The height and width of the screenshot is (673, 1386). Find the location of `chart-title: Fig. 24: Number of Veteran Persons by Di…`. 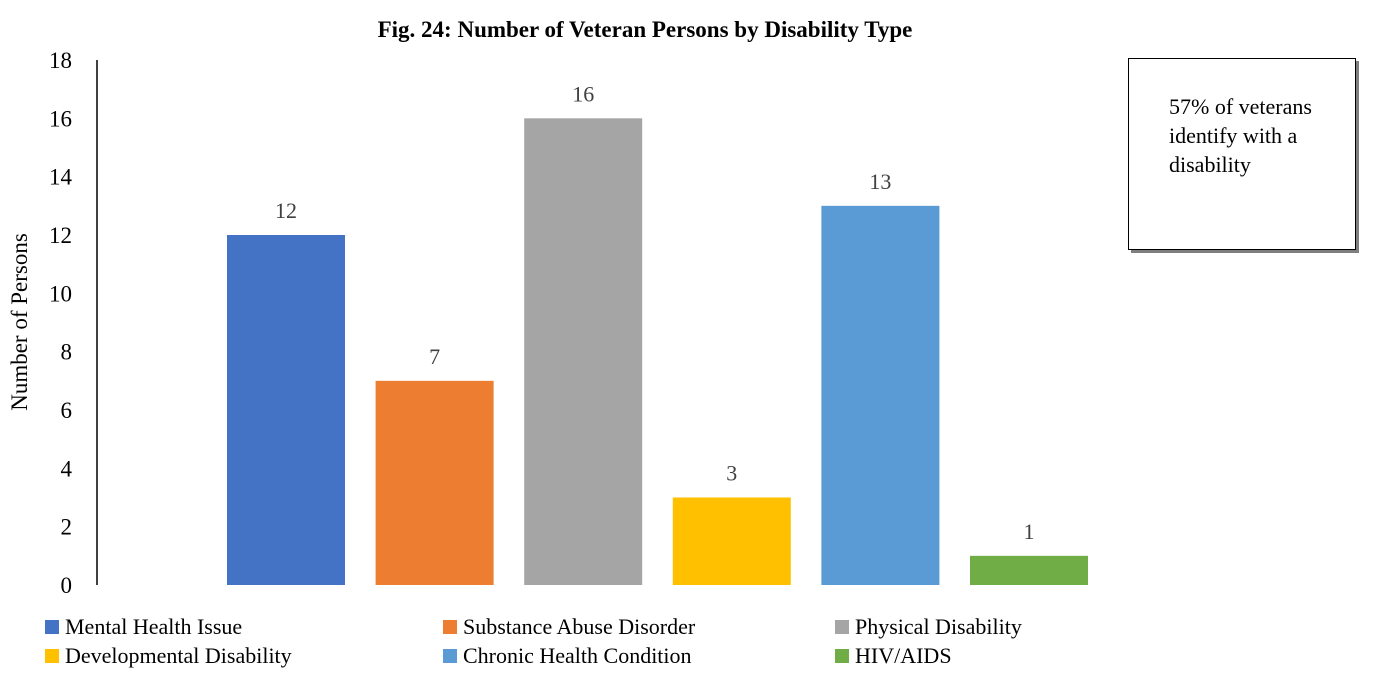

chart-title: Fig. 24: Number of Veteran Persons by Di… is located at coordinates (645, 29).